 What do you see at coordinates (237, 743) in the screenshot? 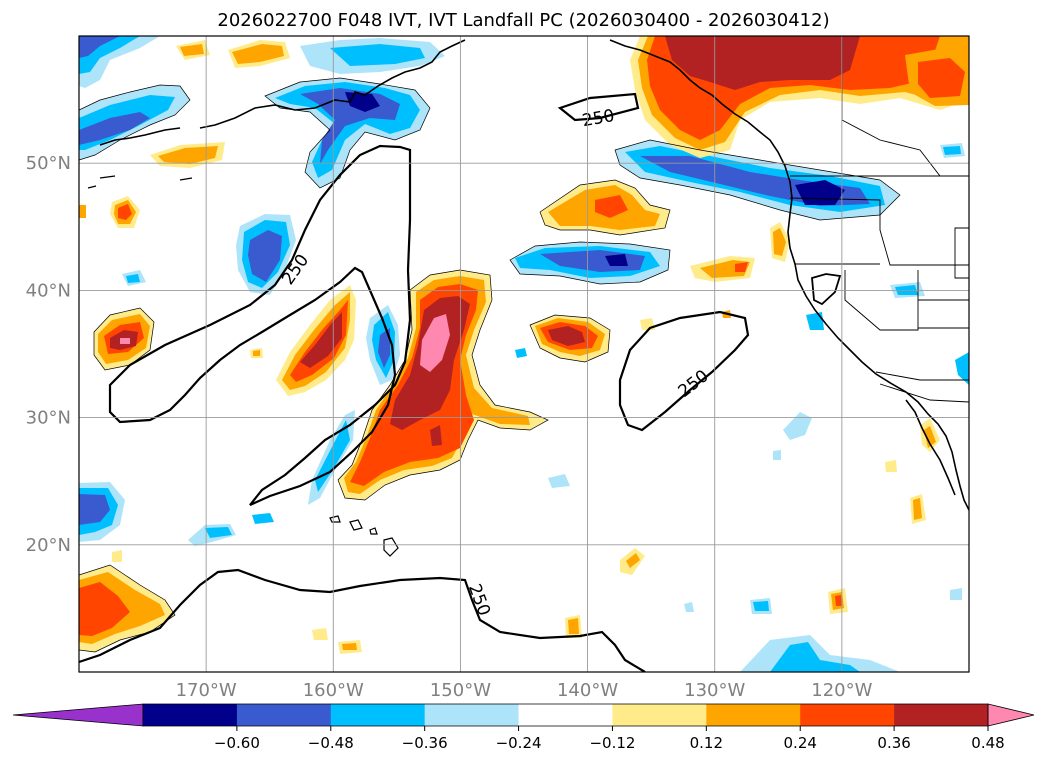
I see `colorbar-tick-label: −0.60` at bounding box center [237, 743].